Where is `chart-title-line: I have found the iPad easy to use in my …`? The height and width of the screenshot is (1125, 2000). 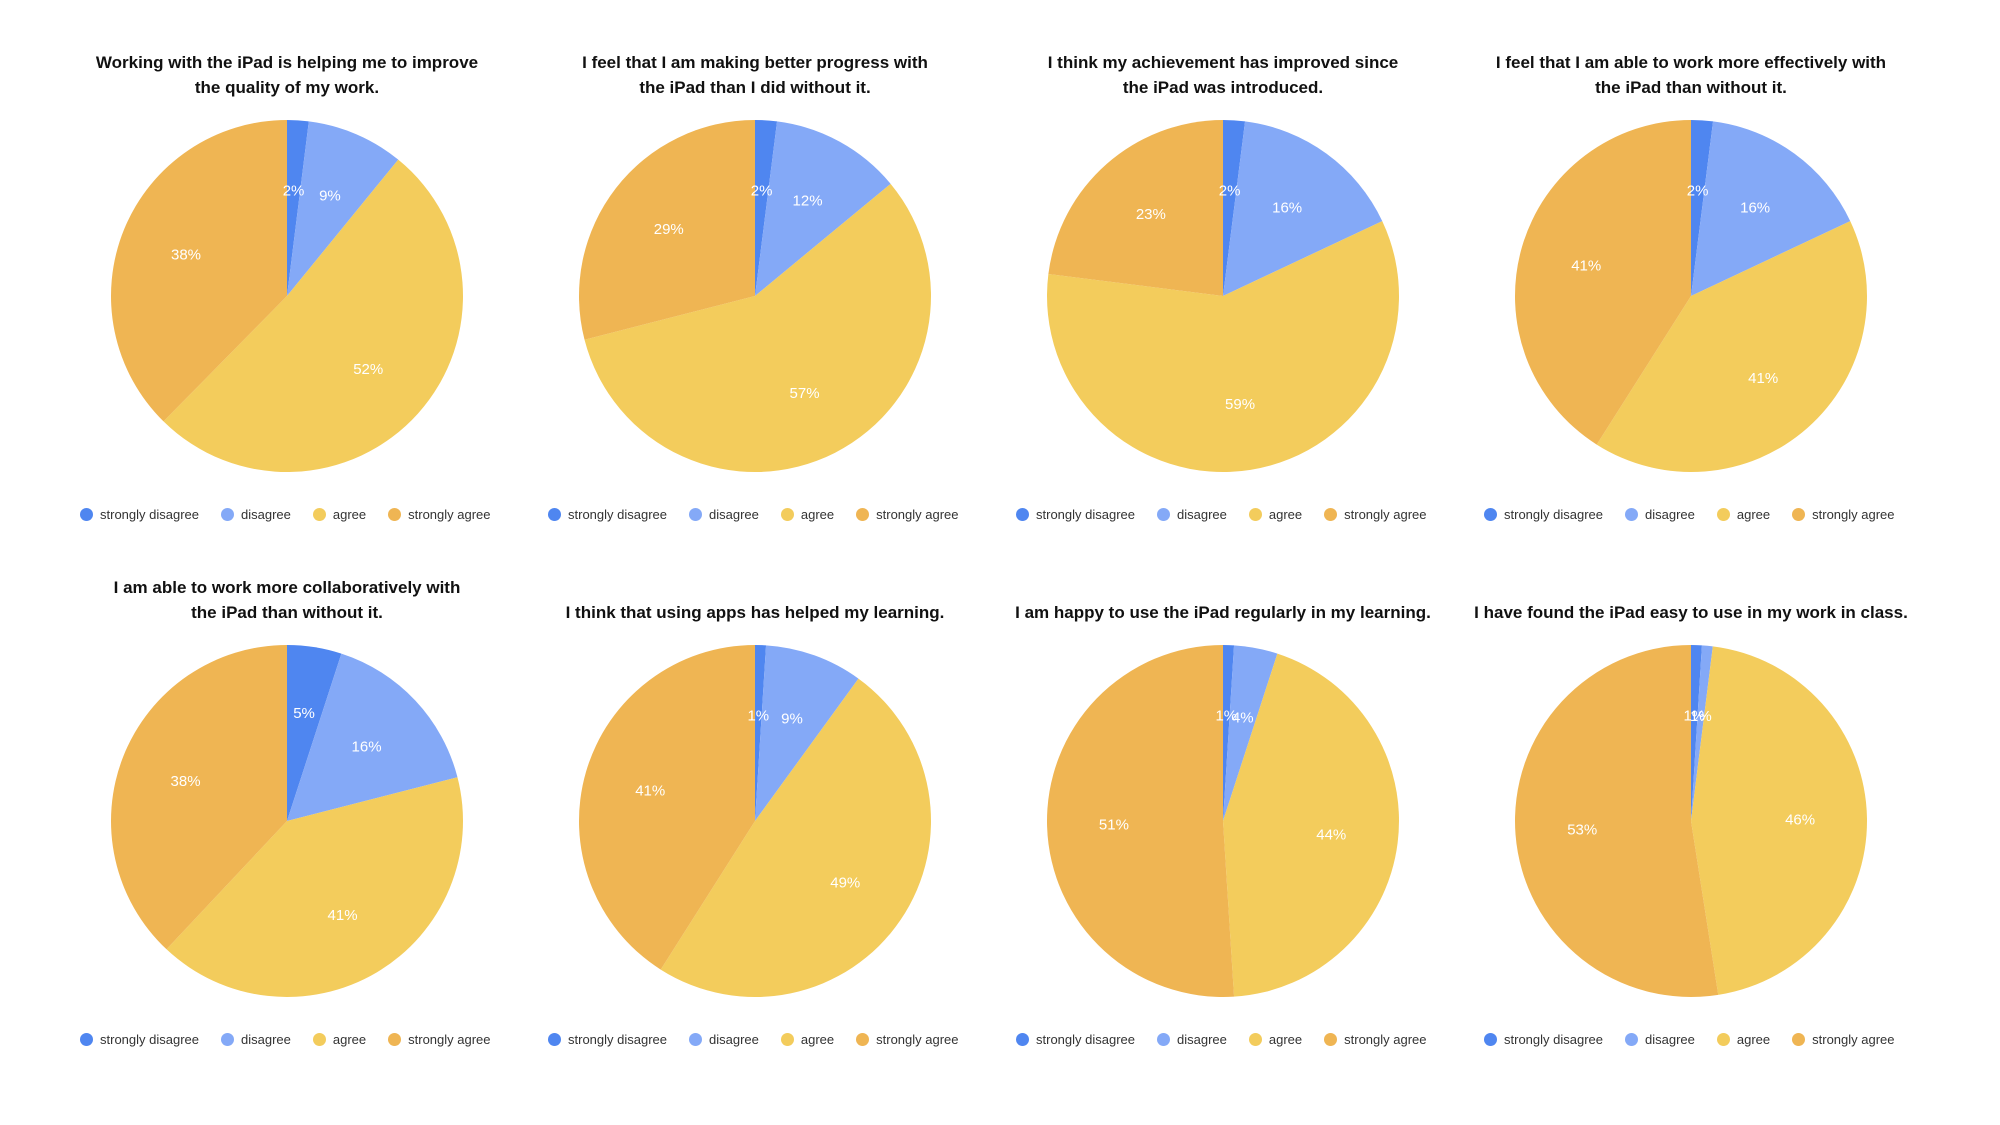 chart-title-line: I have found the iPad easy to use in my … is located at coordinates (1691, 612).